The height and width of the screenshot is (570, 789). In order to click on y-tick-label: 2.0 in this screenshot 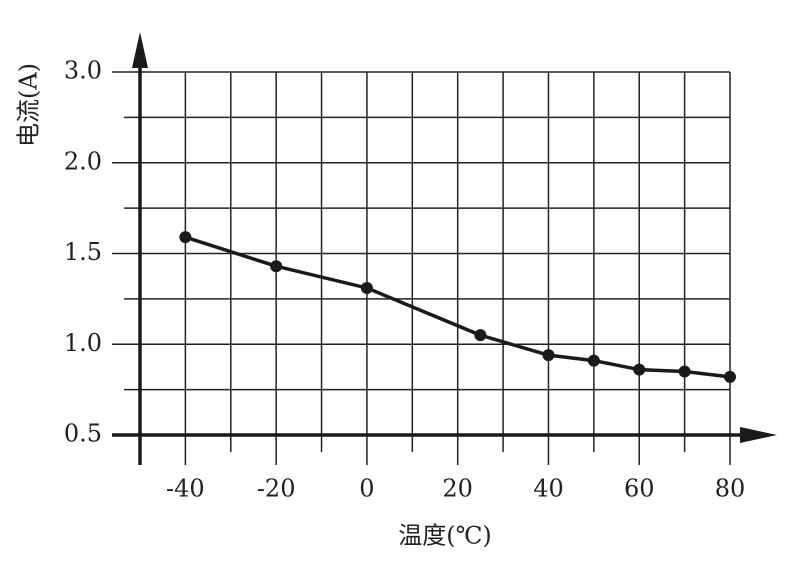, I will do `click(83, 161)`.